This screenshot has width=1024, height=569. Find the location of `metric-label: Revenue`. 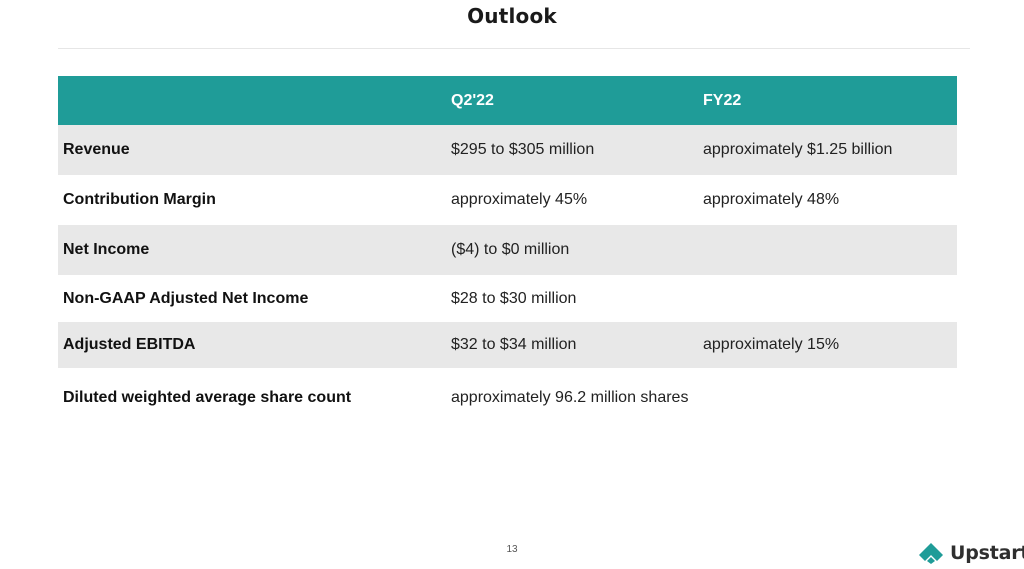

metric-label: Revenue is located at coordinates (96, 149).